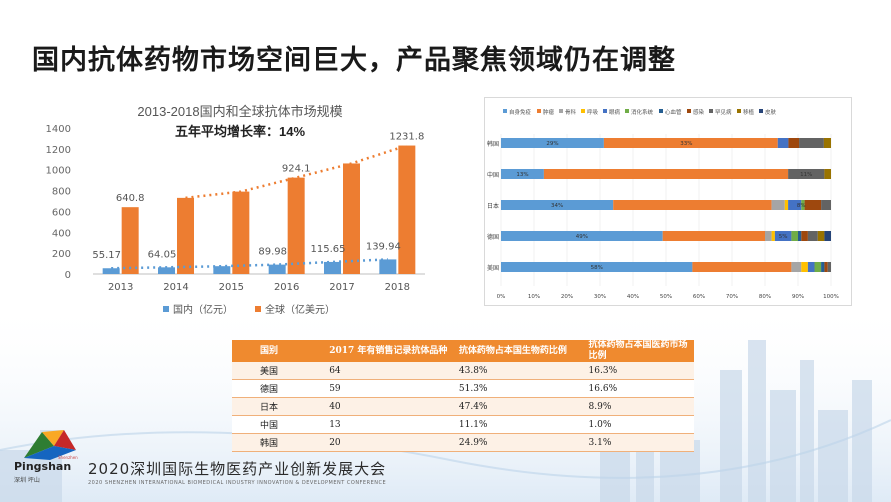 The width and height of the screenshot is (891, 502). What do you see at coordinates (43, 466) in the screenshot?
I see `brand-name: Pingshan` at bounding box center [43, 466].